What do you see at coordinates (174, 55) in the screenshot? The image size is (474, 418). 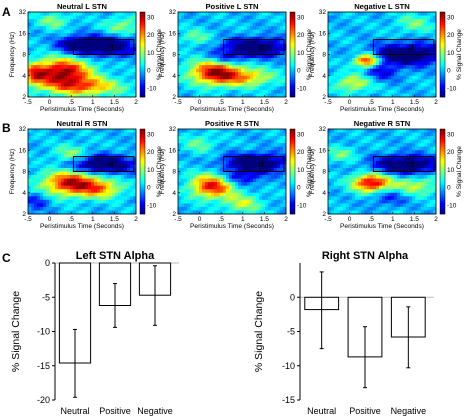 I see `y-tick-label: 8` at bounding box center [174, 55].